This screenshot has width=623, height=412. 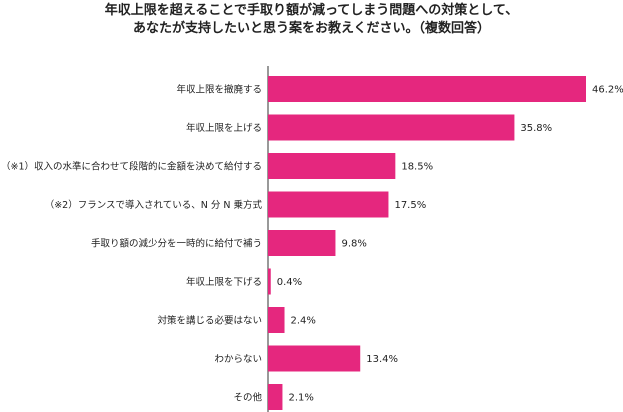 I want to click on data-label: 2.4%, so click(x=303, y=321).